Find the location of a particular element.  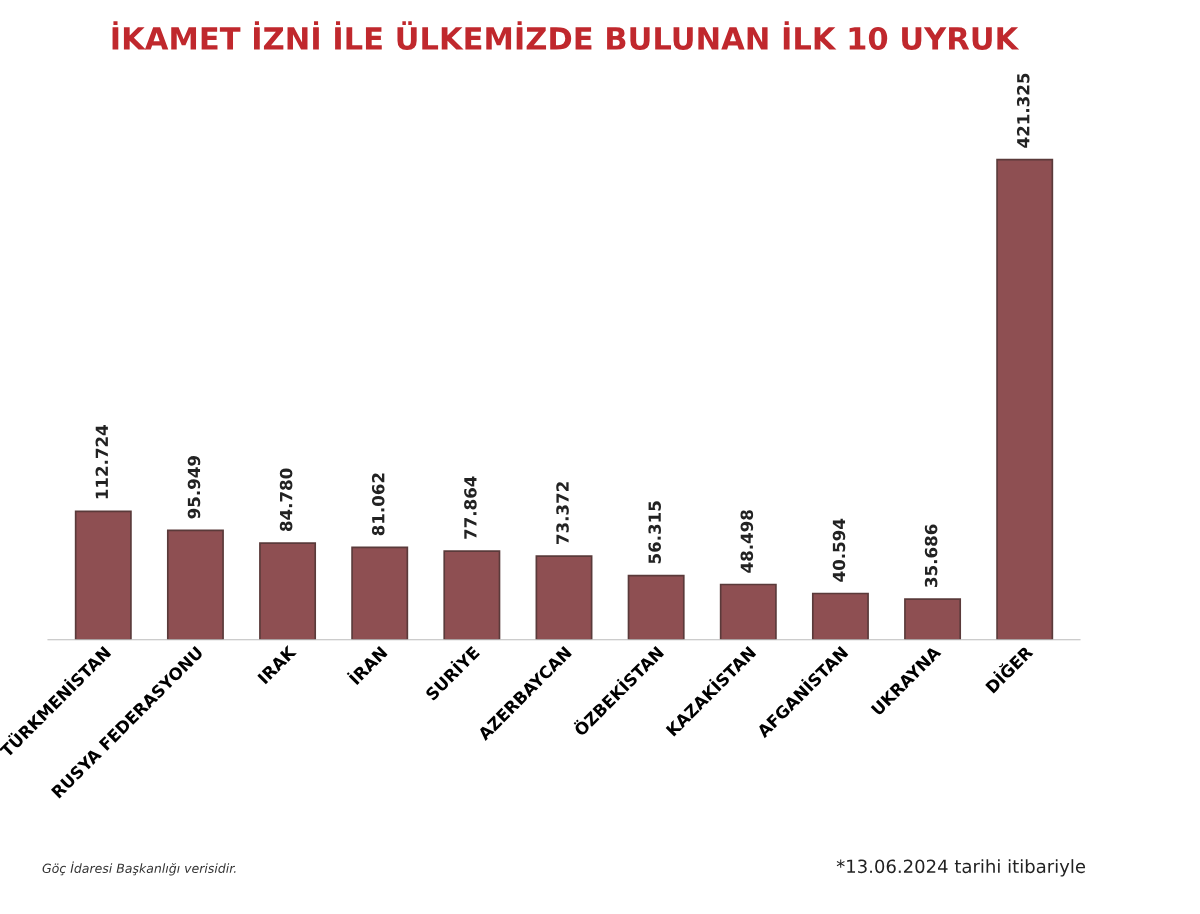

data-label: 35.686 is located at coordinates (931, 555).